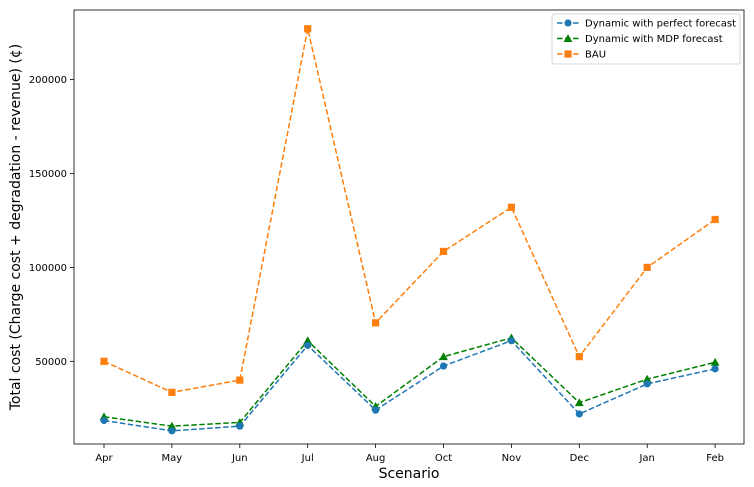 The image size is (754, 487). I want to click on x-tick-label: Feb, so click(715, 458).